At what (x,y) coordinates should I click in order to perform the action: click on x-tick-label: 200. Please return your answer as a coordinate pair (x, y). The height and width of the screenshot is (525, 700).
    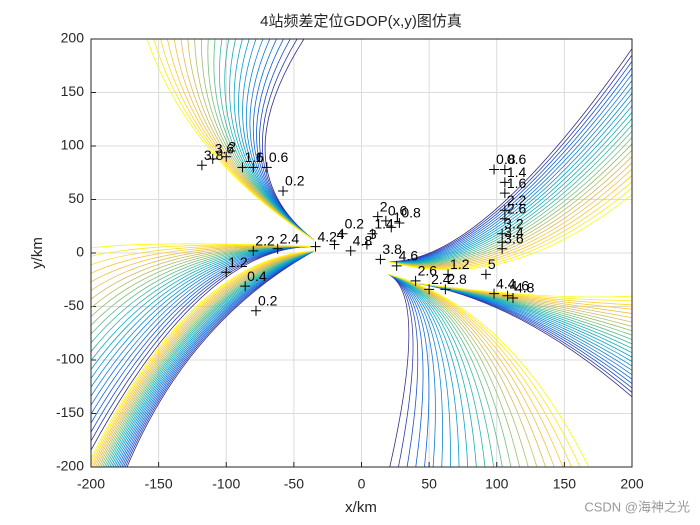
    Looking at the image, I should click on (632, 484).